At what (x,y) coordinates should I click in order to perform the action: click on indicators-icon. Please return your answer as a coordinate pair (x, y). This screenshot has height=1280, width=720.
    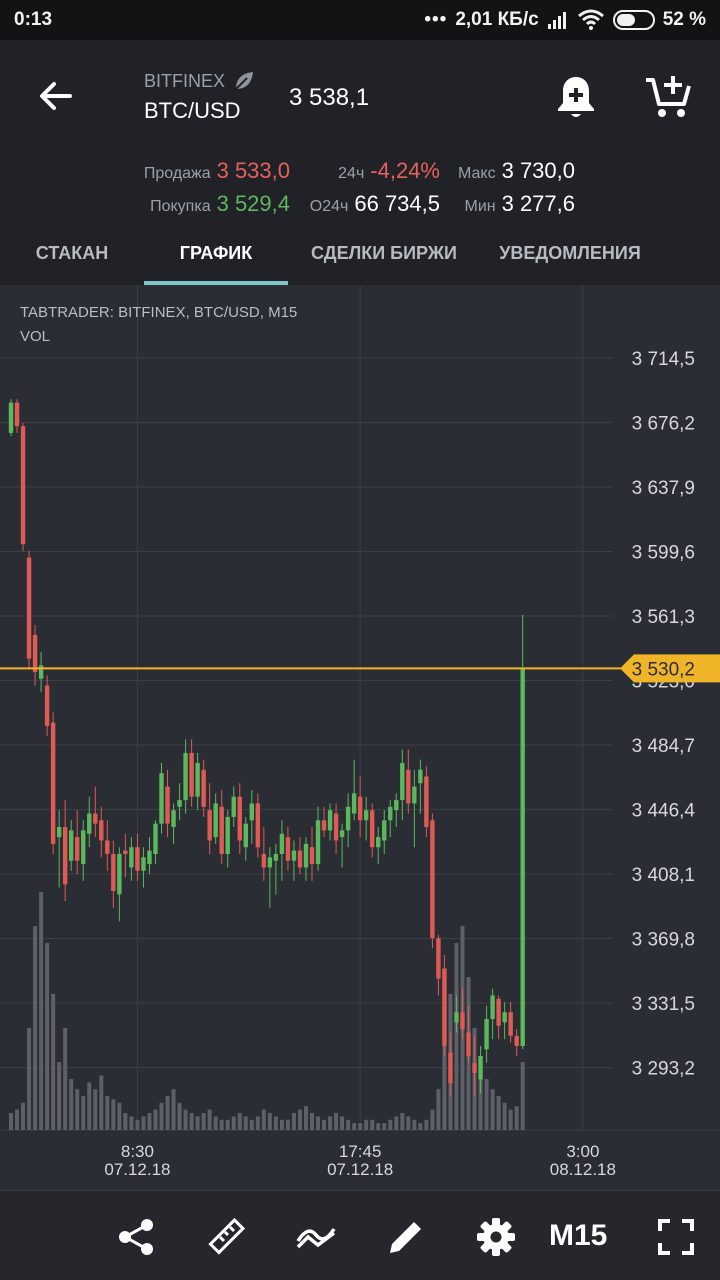
    Looking at the image, I should click on (316, 1237).